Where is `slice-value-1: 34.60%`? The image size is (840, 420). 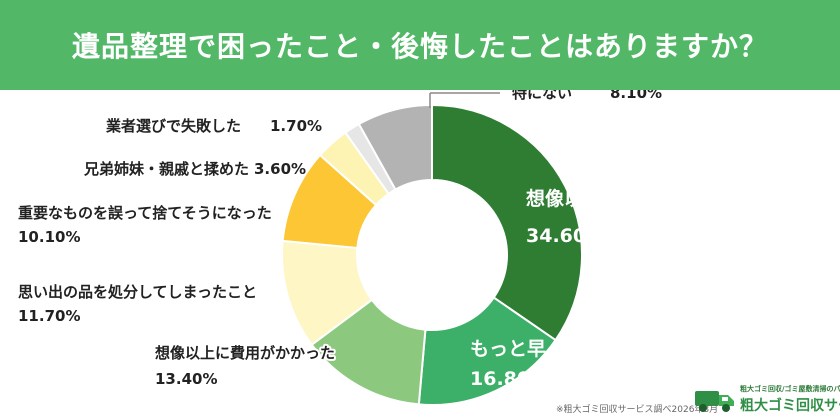
slice-value-1: 34.60% is located at coordinates (565, 236).